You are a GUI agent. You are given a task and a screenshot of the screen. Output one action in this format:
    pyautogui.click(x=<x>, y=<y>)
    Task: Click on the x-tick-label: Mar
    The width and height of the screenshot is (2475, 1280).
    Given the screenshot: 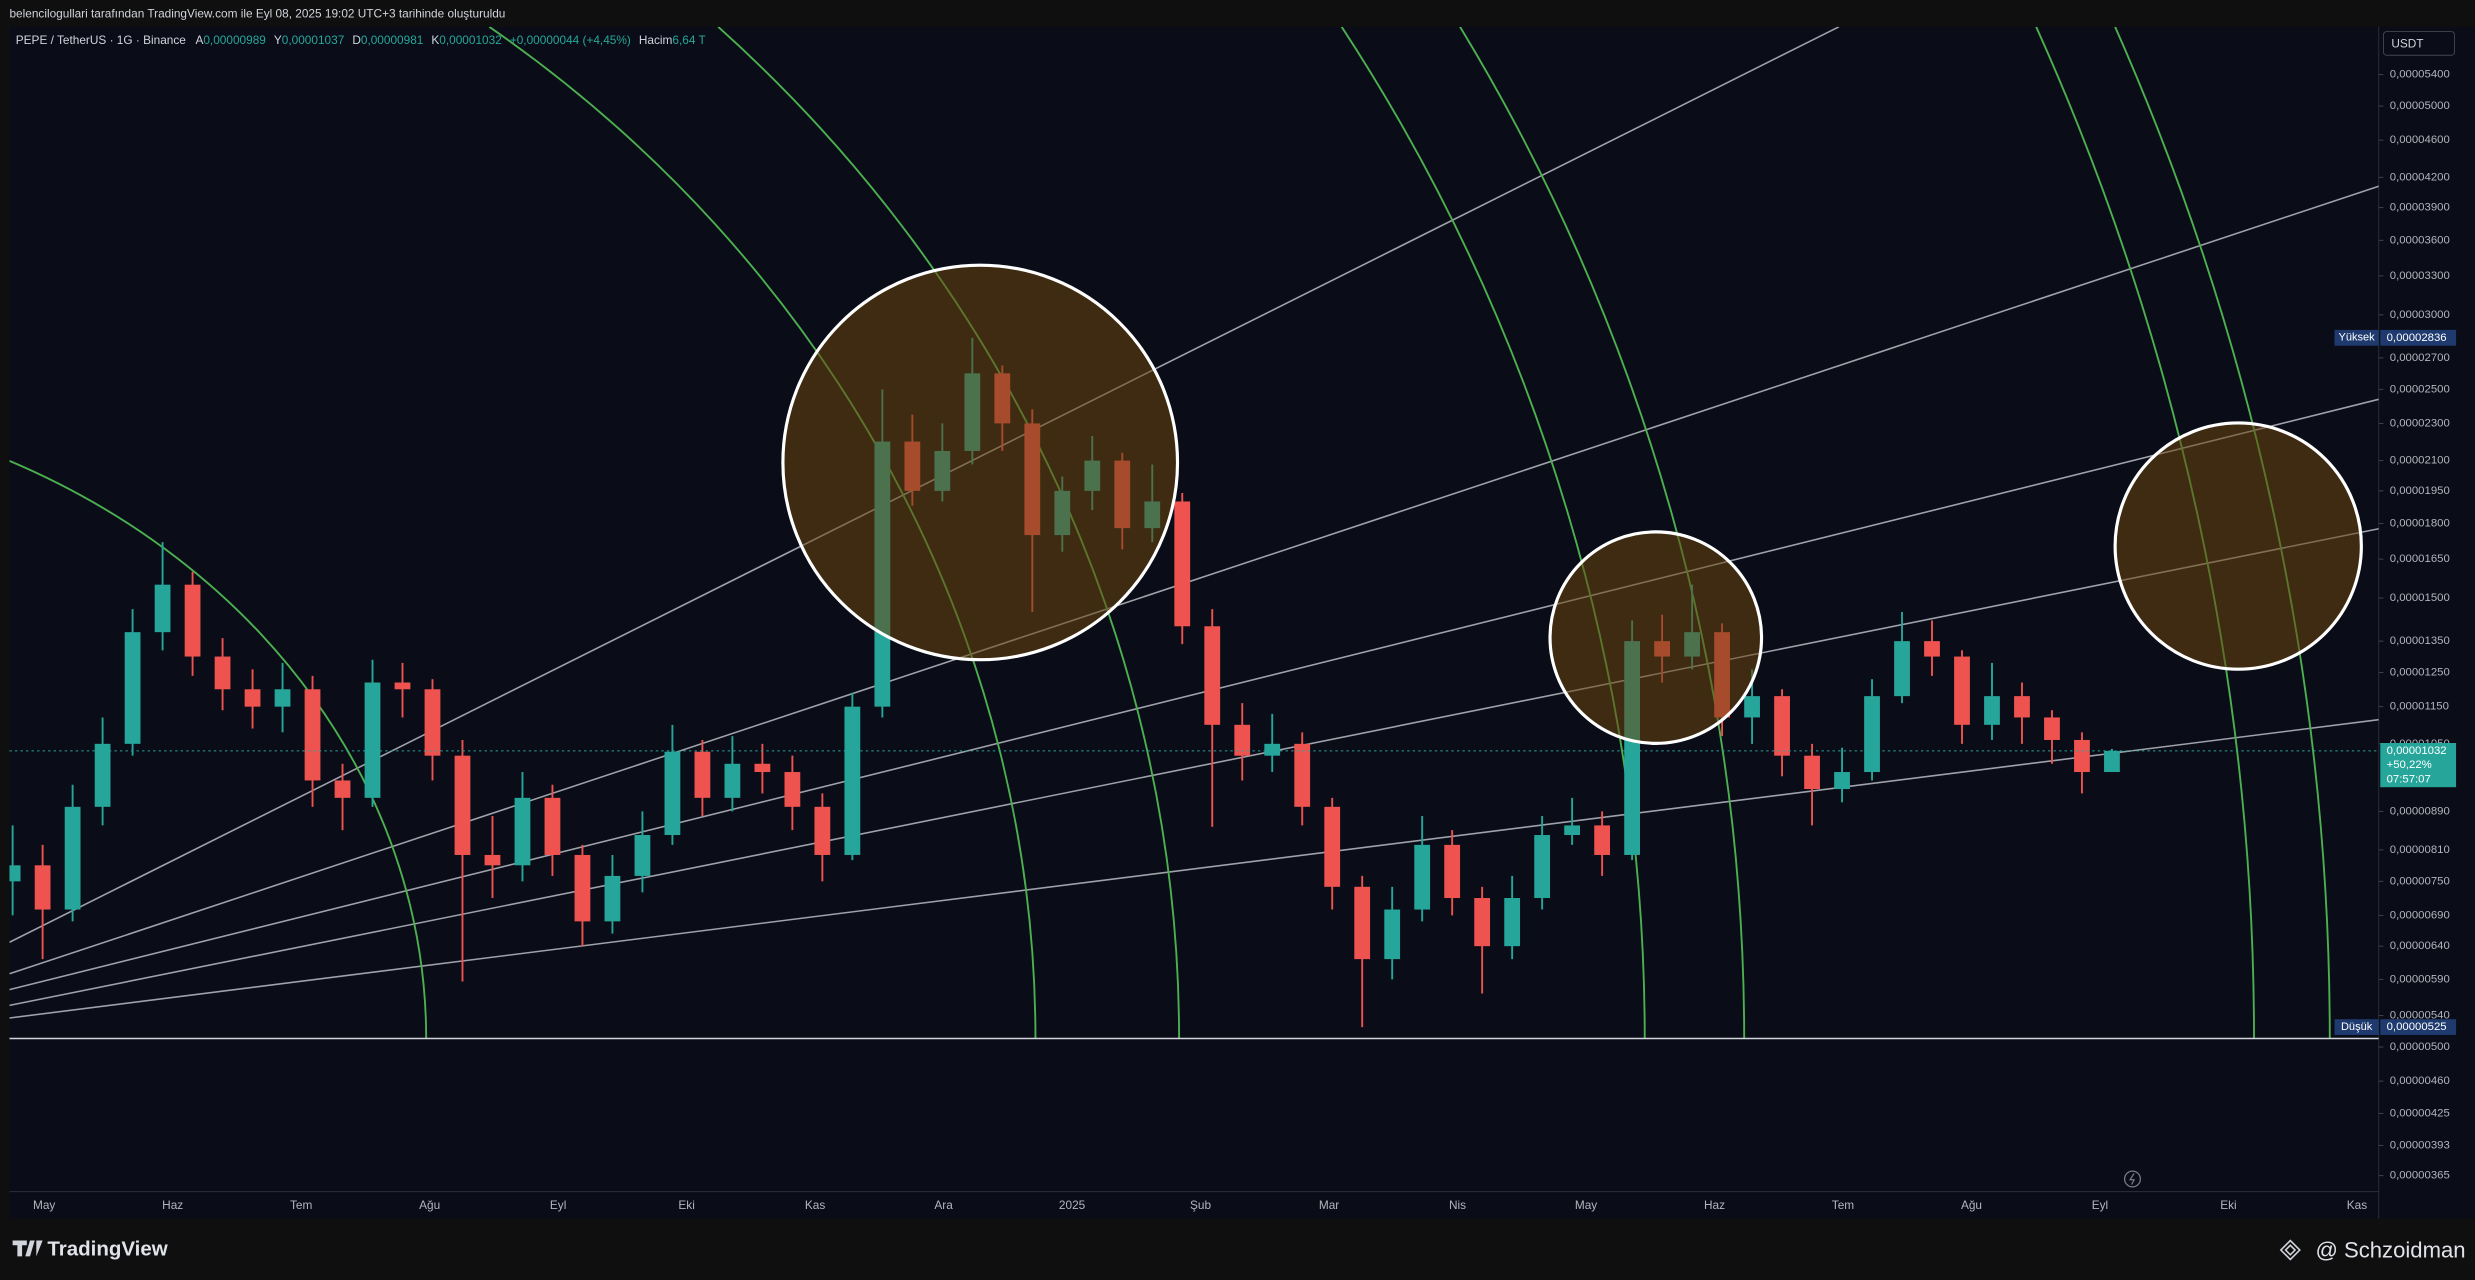 What is the action you would take?
    pyautogui.click(x=1329, y=1205)
    